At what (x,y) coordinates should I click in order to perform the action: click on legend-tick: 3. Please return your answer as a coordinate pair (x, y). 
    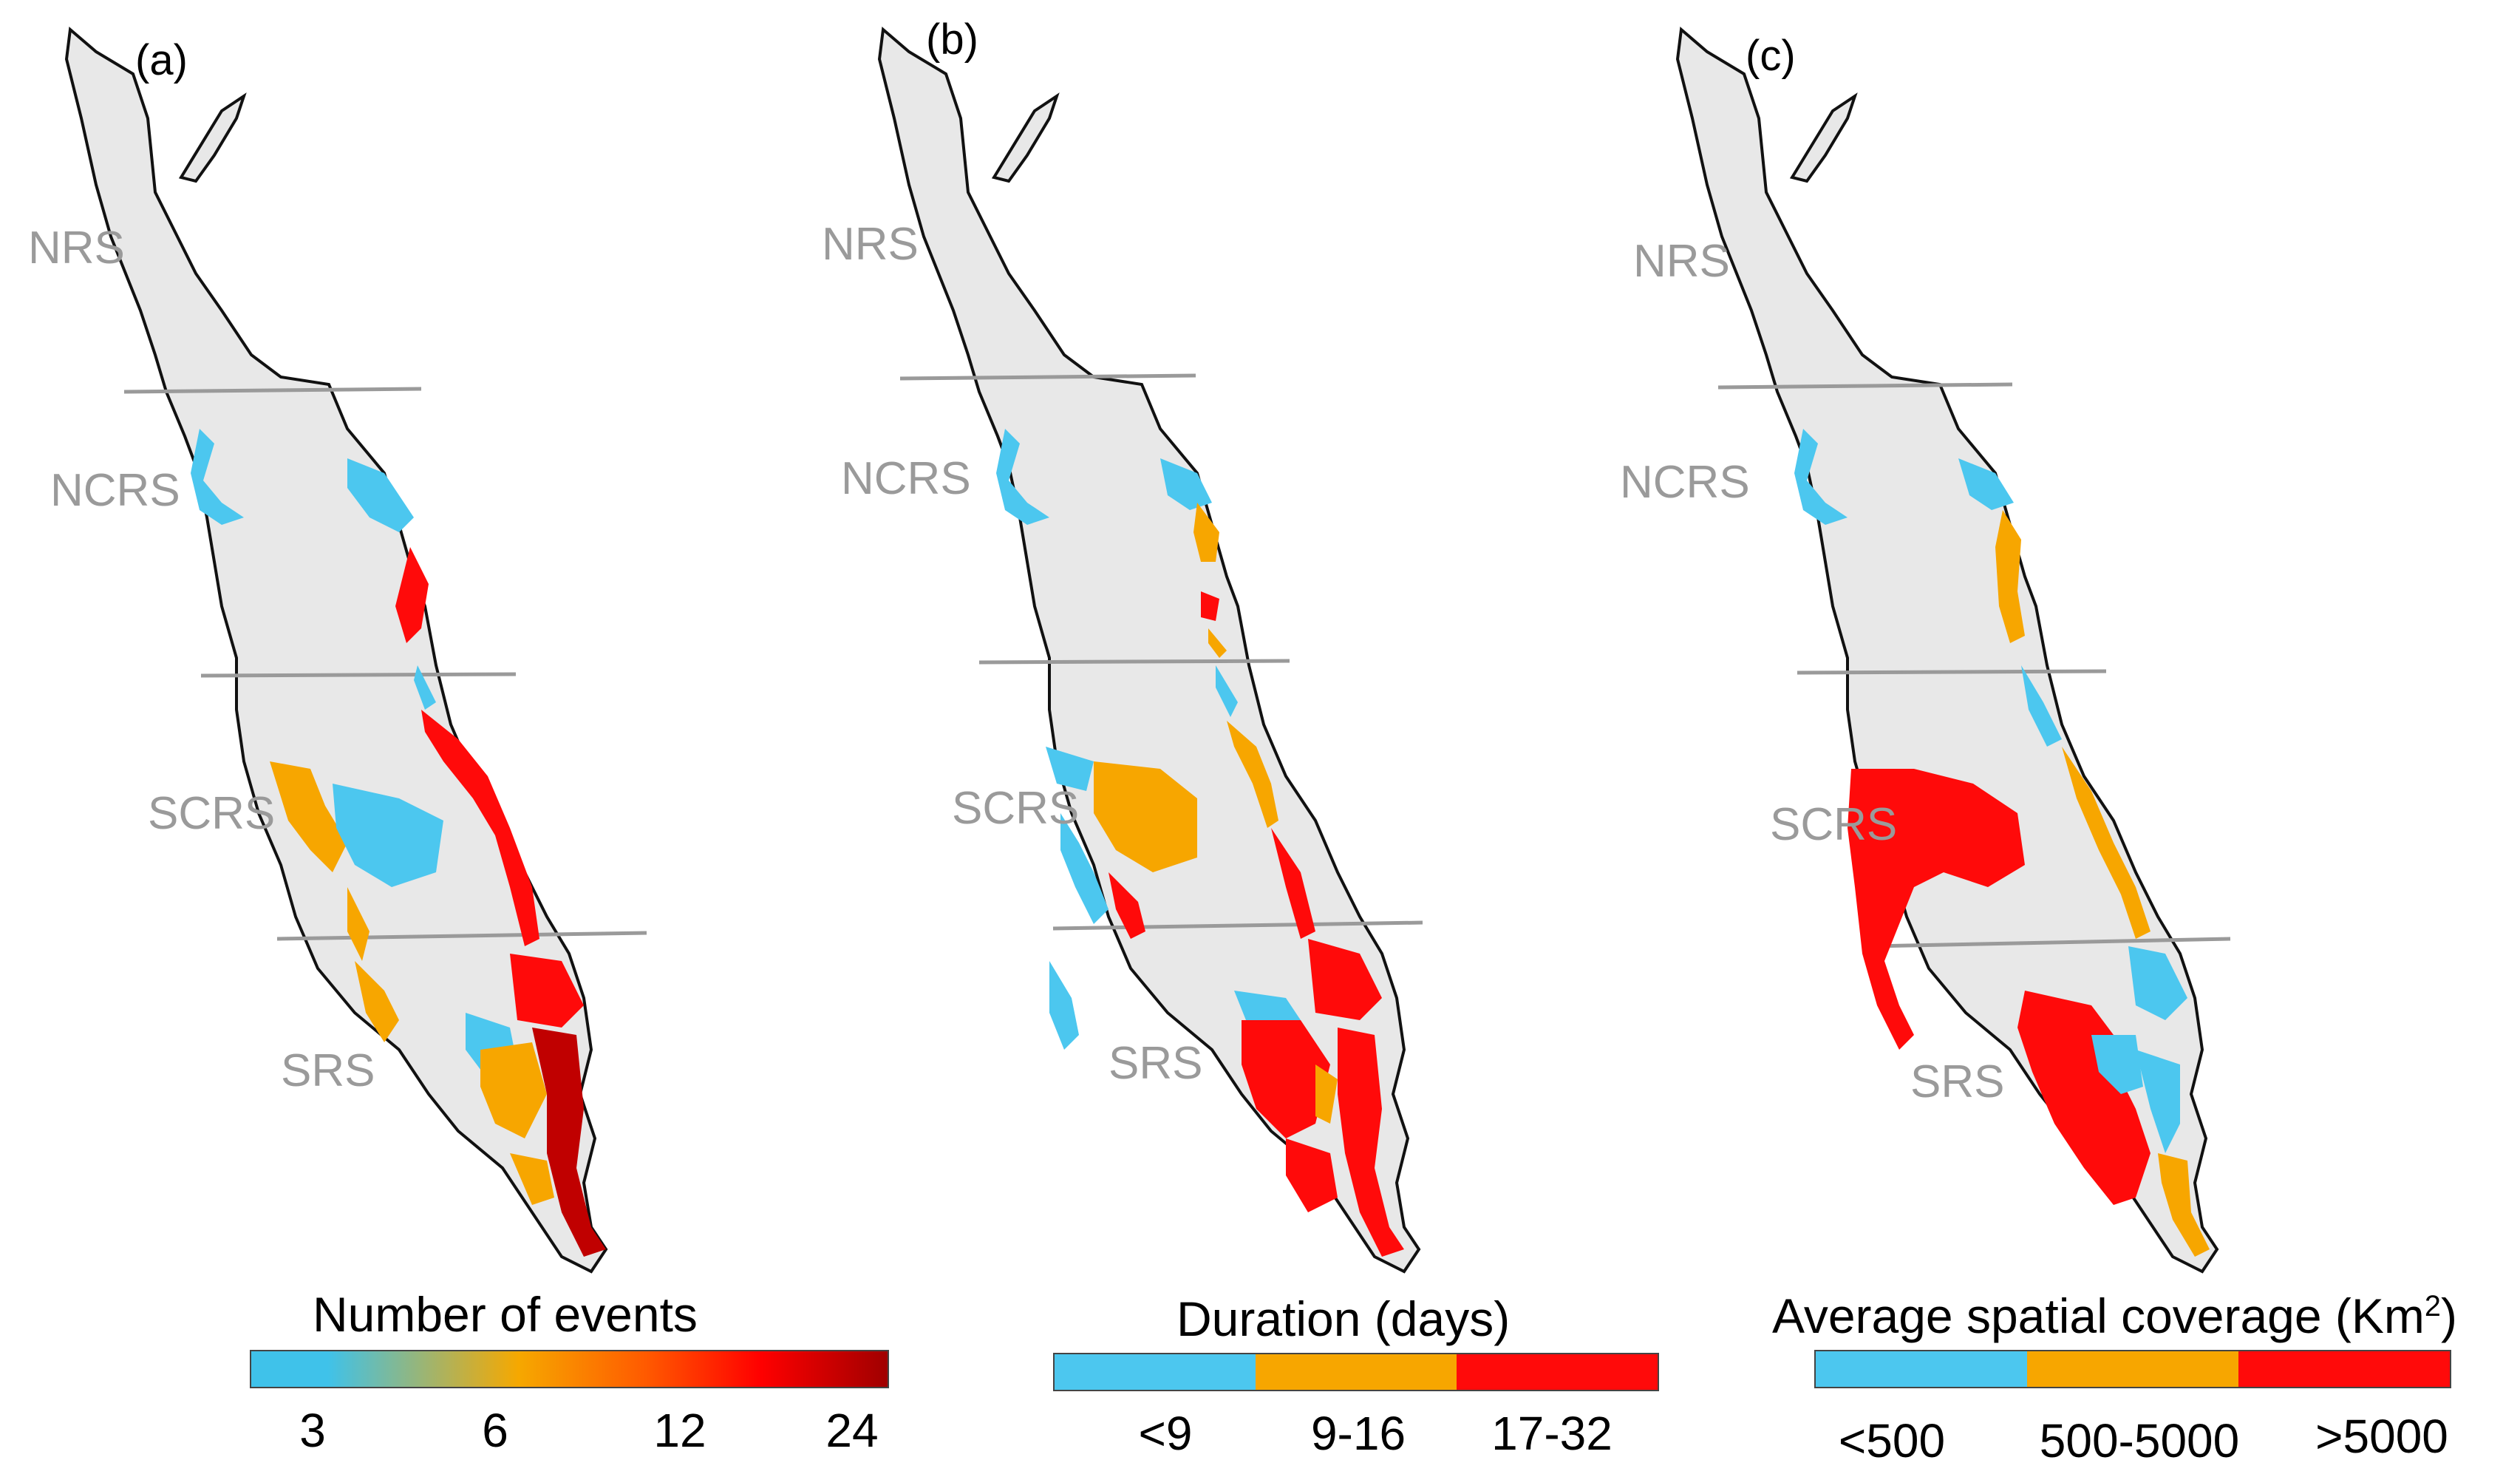
    Looking at the image, I should click on (312, 1430).